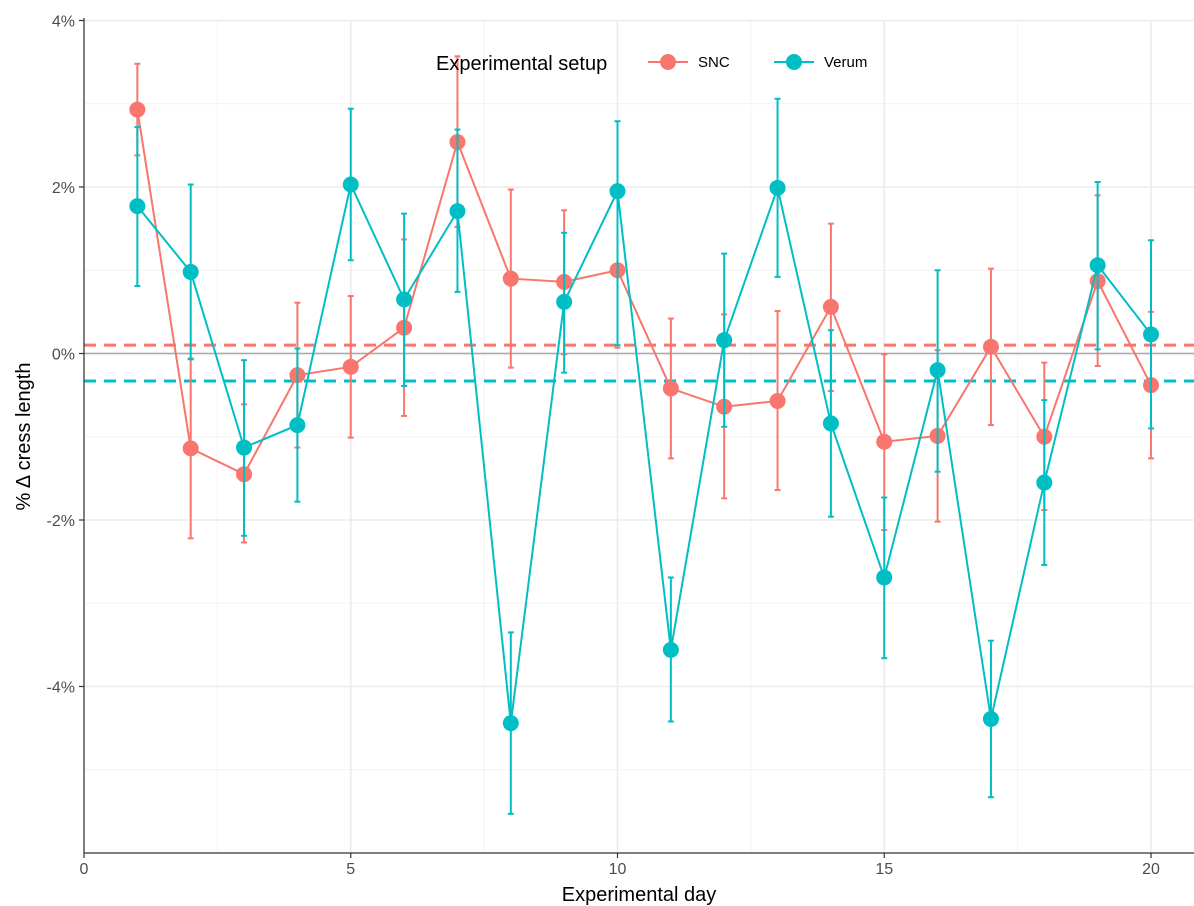 The width and height of the screenshot is (1194, 906). I want to click on legend-items: SNC Verum, so click(757, 62).